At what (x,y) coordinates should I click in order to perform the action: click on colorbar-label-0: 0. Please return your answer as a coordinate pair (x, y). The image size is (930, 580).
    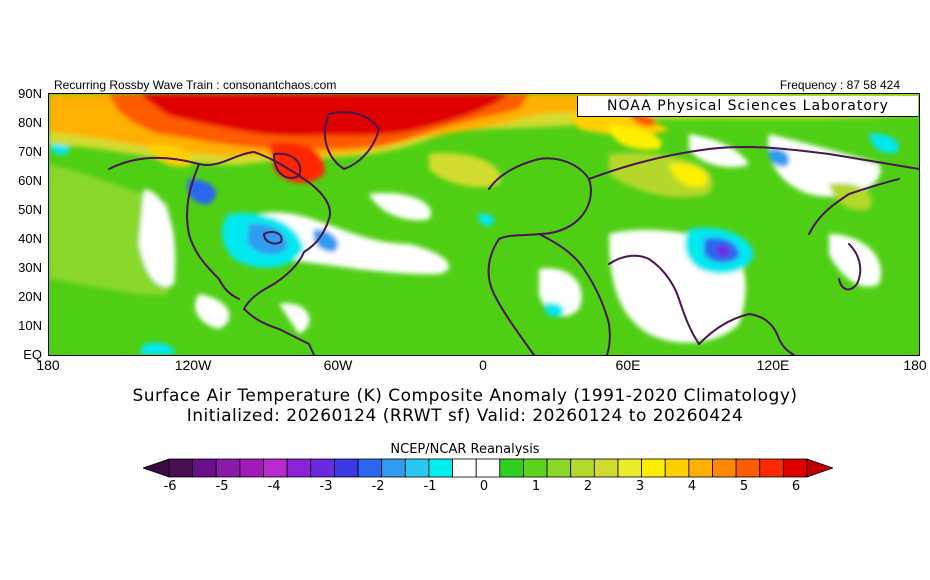
    Looking at the image, I should click on (484, 486).